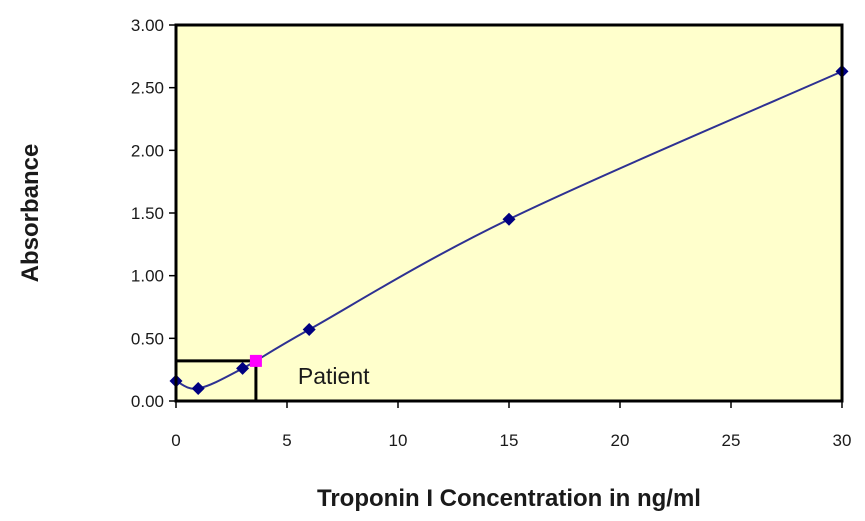 This screenshot has width=865, height=521. I want to click on x-tick-label: 15, so click(509, 440).